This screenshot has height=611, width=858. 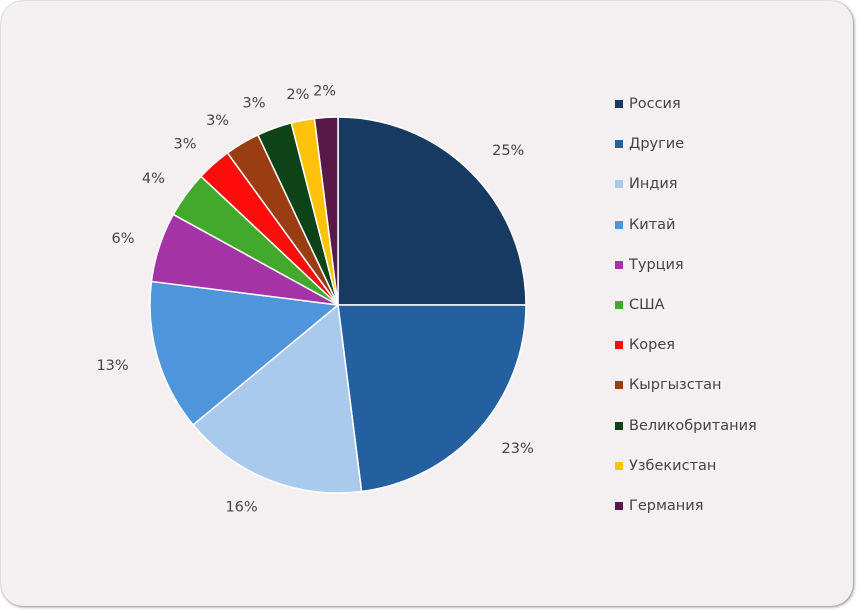 What do you see at coordinates (686, 476) in the screenshot?
I see `legend-item-10: Узбекистан` at bounding box center [686, 476].